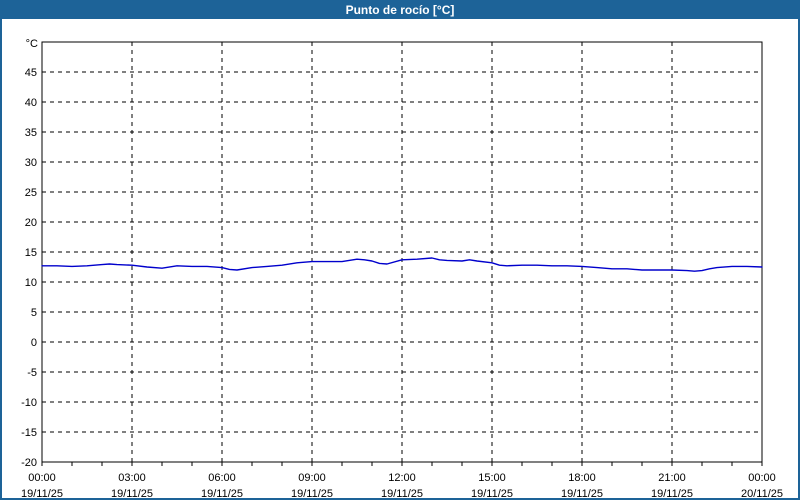 Image resolution: width=800 pixels, height=502 pixels. Describe the element at coordinates (31, 73) in the screenshot. I see `y-tick-label: 45` at that location.